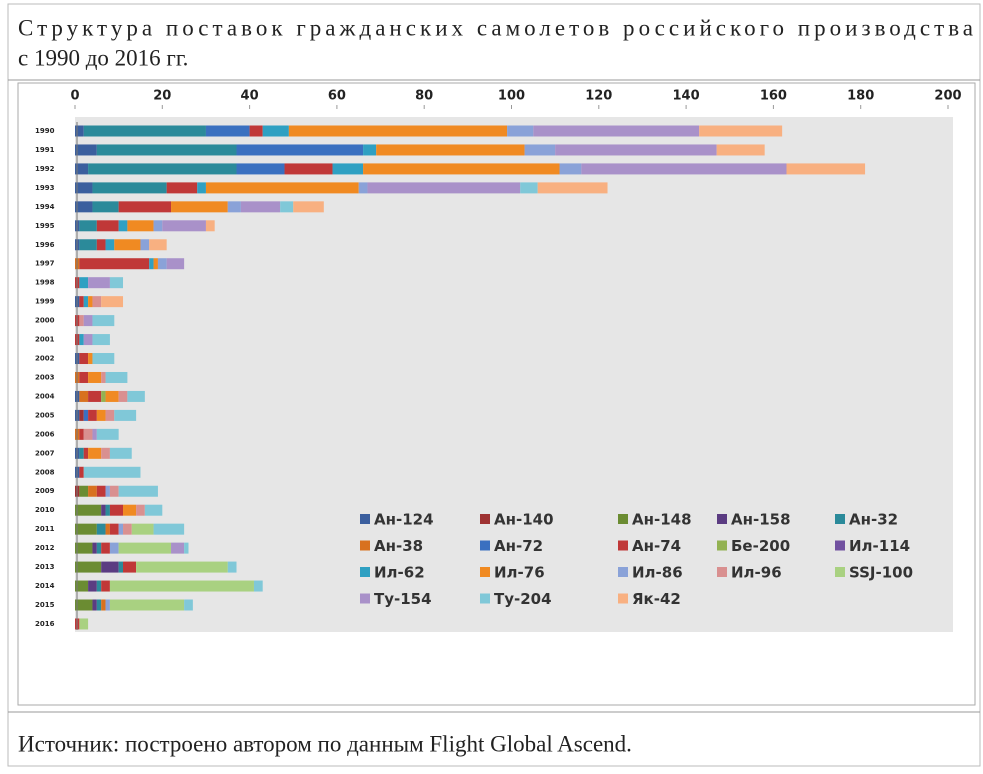 Image resolution: width=983 pixels, height=774 pixels. I want to click on x-tick-label: 200, so click(947, 96).